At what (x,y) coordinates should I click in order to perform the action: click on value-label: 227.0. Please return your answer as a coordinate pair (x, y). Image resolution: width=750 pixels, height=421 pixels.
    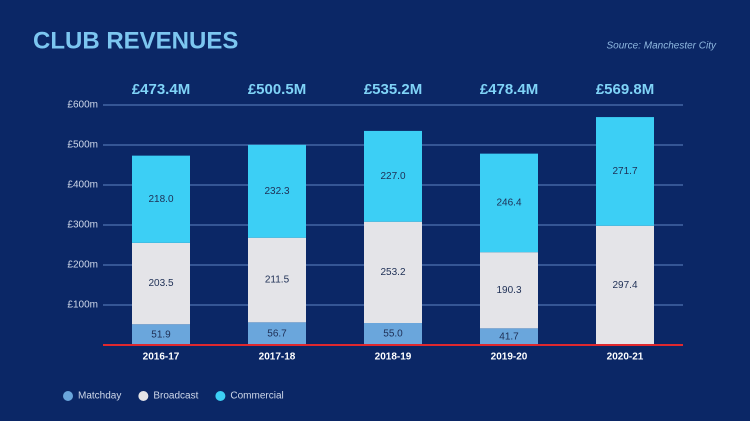
    Looking at the image, I should click on (392, 176).